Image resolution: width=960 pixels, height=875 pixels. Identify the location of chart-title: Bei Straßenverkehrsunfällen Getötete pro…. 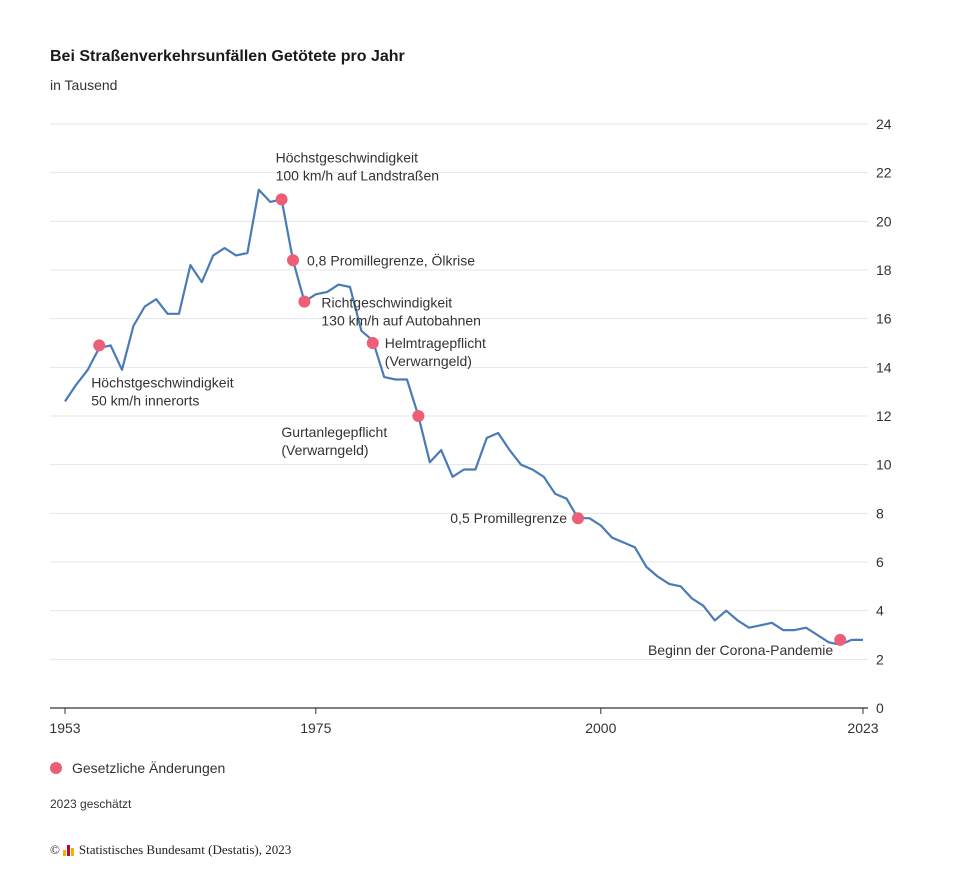
(227, 56).